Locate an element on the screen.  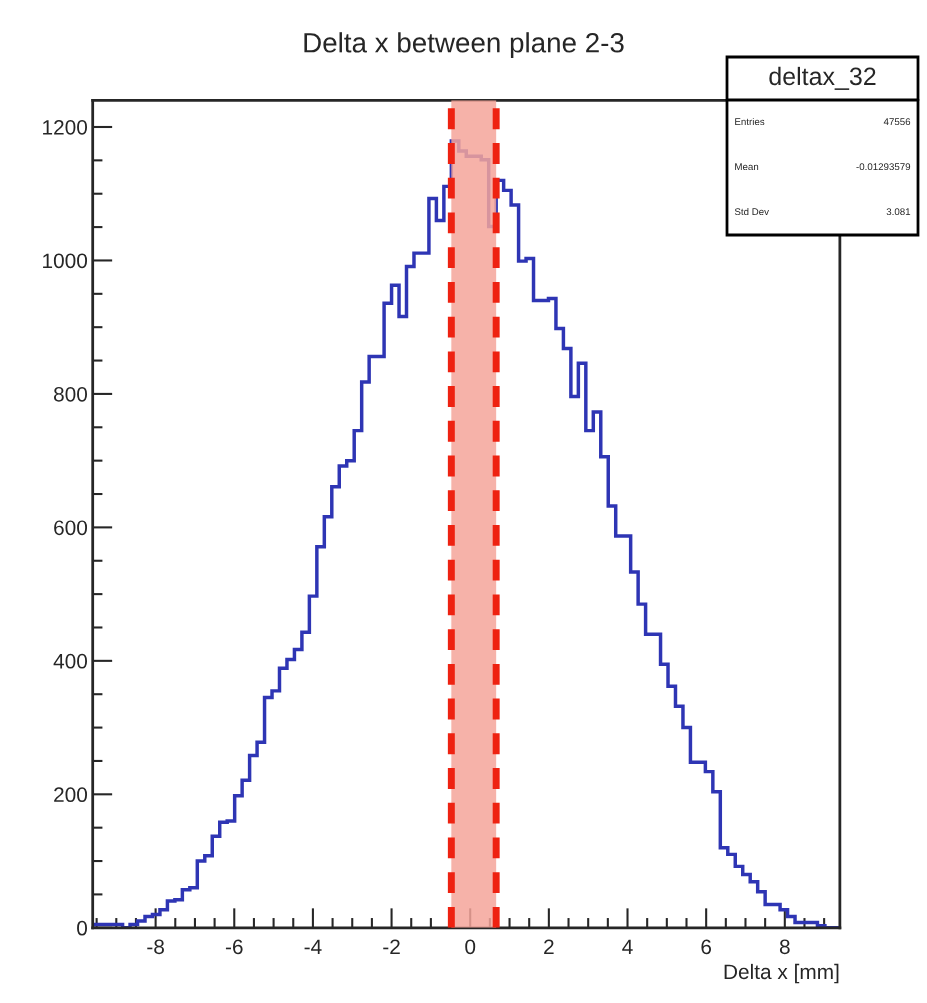
y-tick-label: 400 is located at coordinates (70, 661).